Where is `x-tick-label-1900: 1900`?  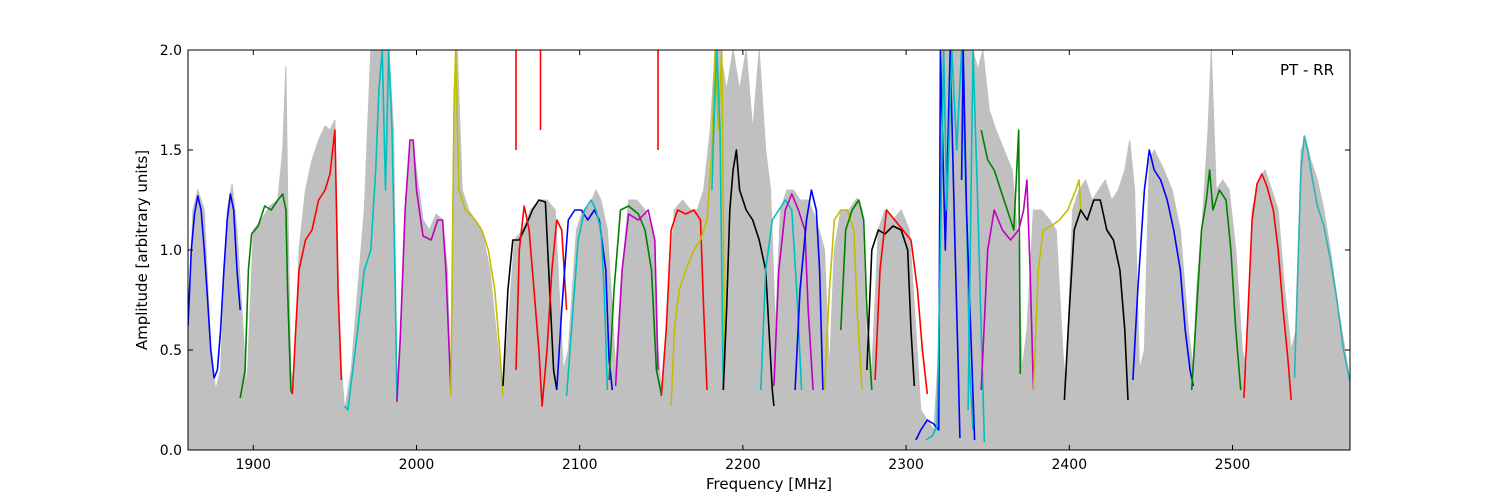
x-tick-label-1900: 1900 is located at coordinates (253, 465).